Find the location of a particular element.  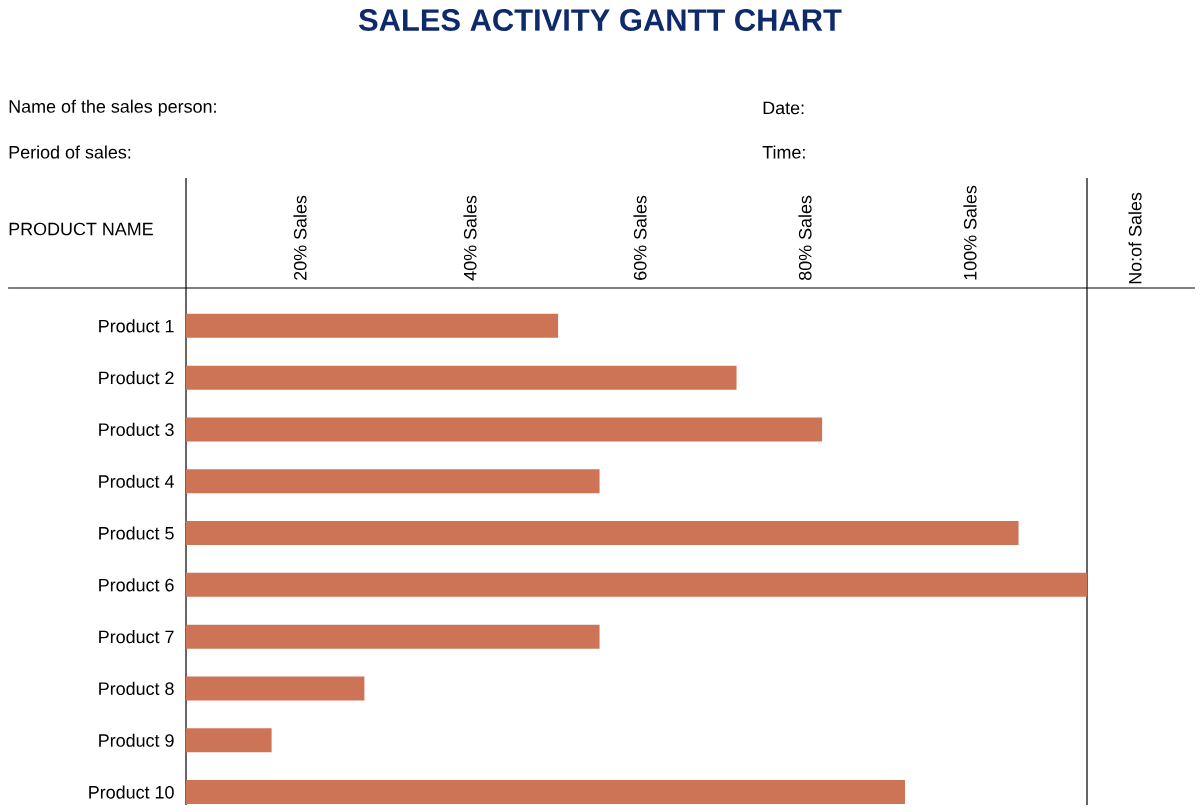

chart-title: SALES ACTIVITY GANTT CHART is located at coordinates (600, 20).